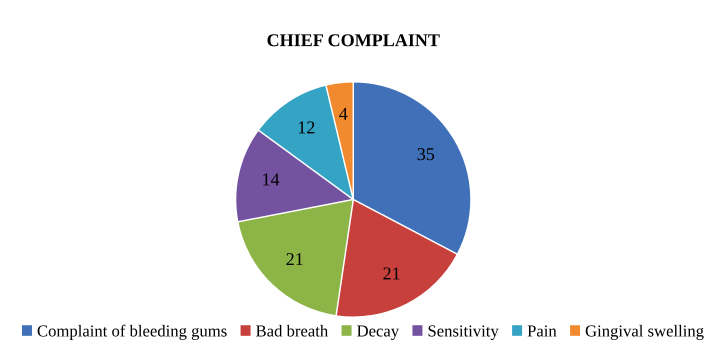 The height and width of the screenshot is (355, 726). I want to click on data-label: 12, so click(306, 127).